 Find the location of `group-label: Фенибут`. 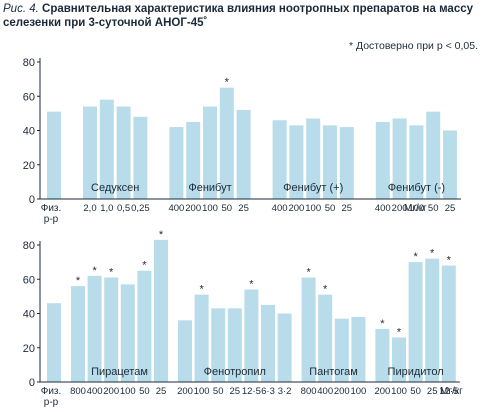

group-label: Фенибут is located at coordinates (209, 188).